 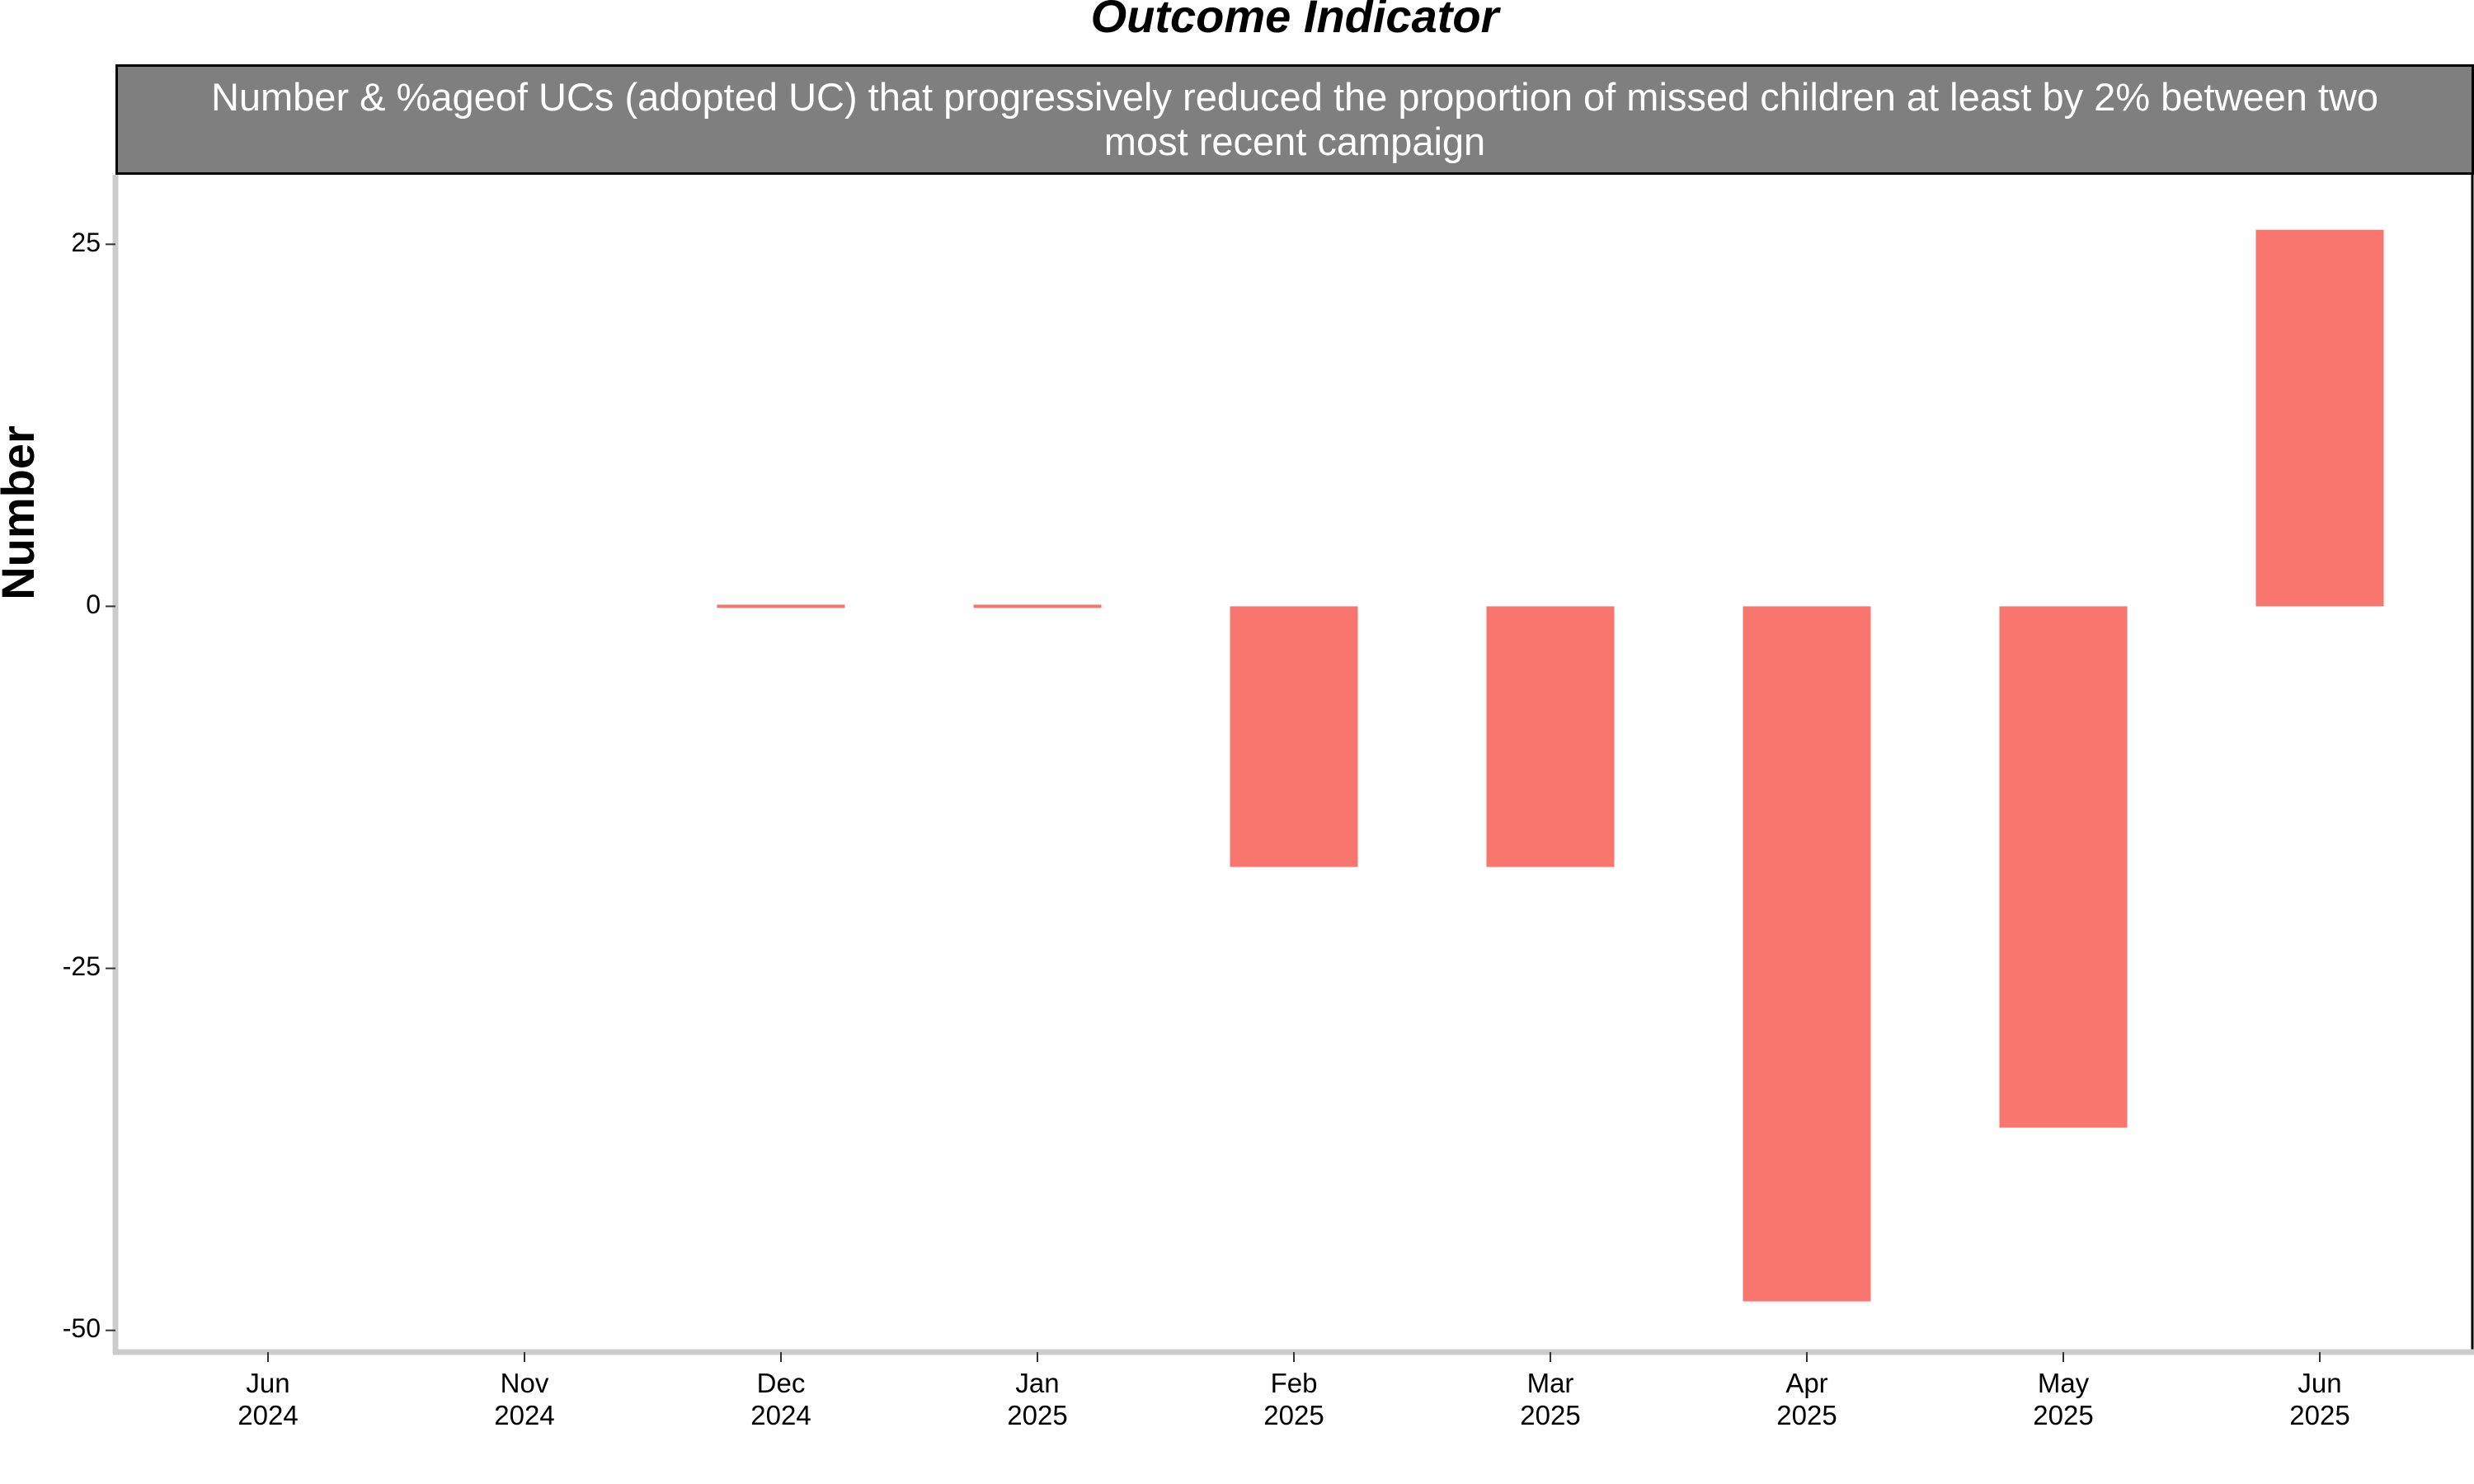 What do you see at coordinates (780, 1399) in the screenshot?
I see `x-tick-label: Dec 2024` at bounding box center [780, 1399].